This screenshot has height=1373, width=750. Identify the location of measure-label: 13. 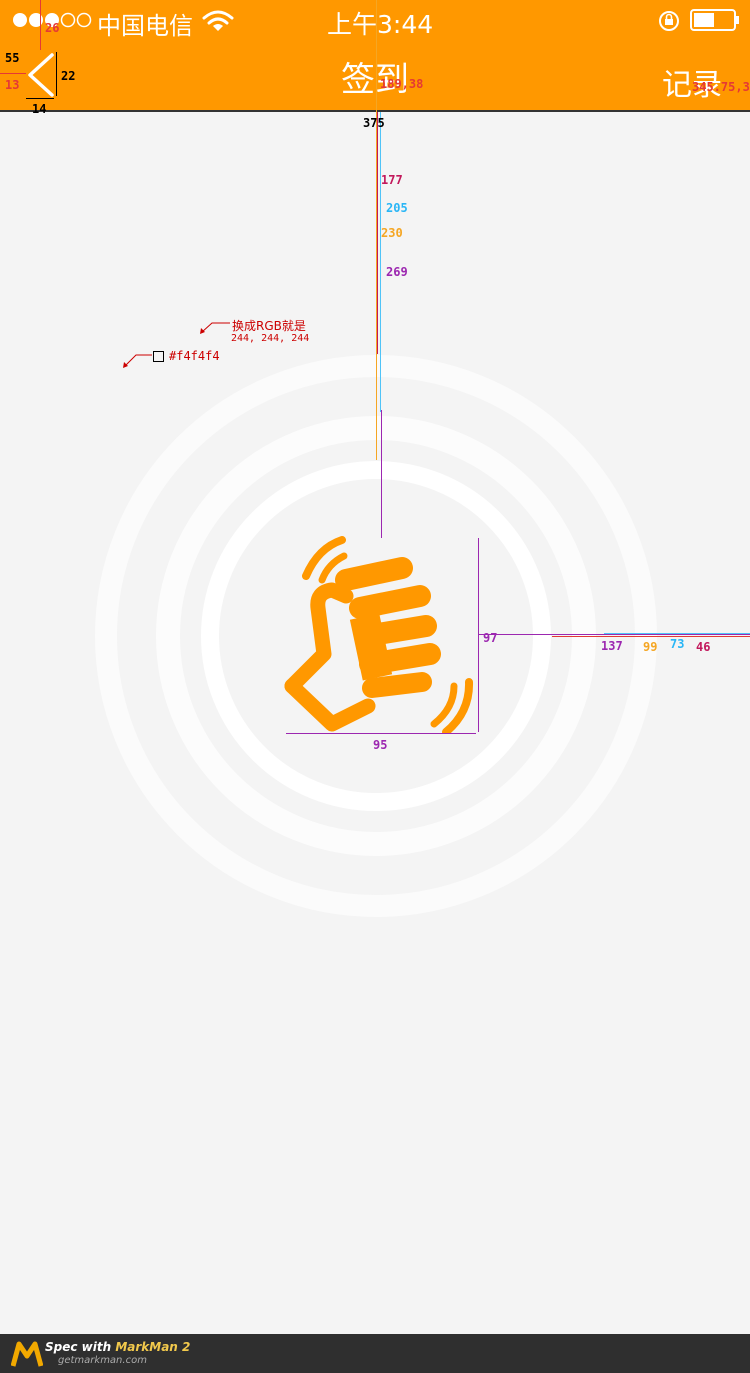
(12, 85).